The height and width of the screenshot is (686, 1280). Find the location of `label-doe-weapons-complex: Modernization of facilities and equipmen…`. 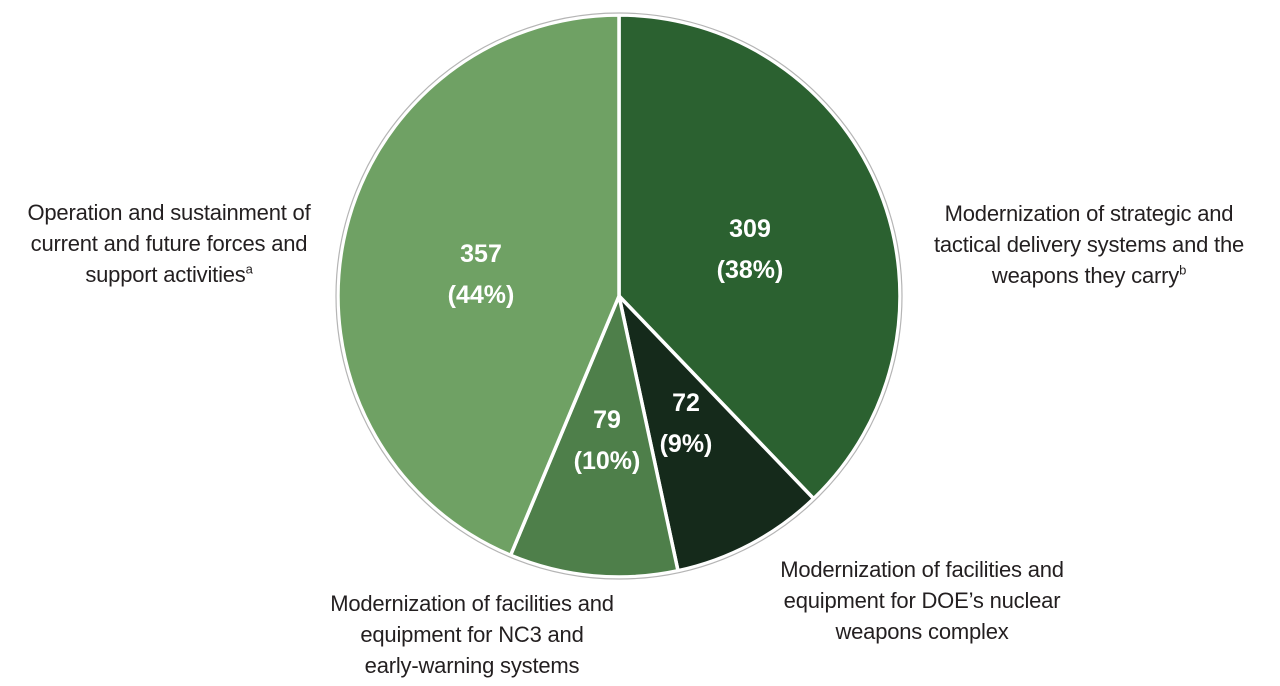

label-doe-weapons-complex: Modernization of facilities and equipmen… is located at coordinates (922, 600).